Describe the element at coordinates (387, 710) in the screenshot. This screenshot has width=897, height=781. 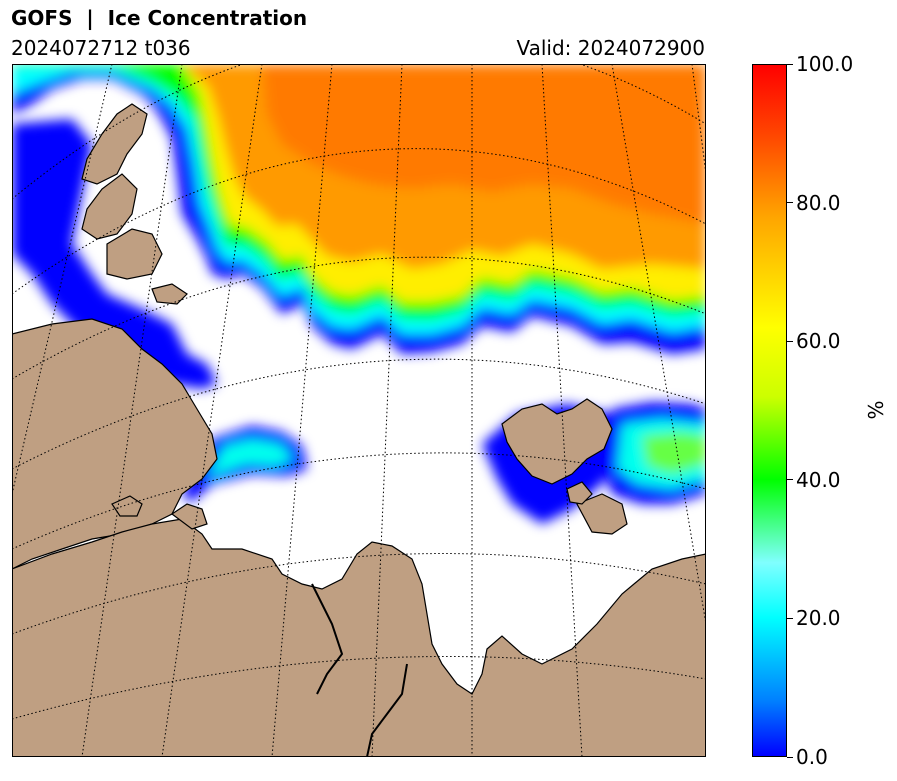
I see `river-south` at that location.